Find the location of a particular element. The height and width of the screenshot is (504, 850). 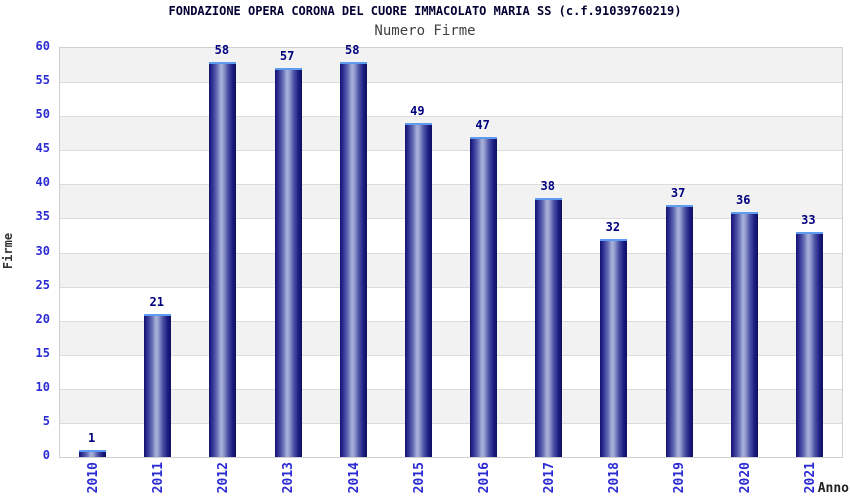

bar-value-label: 47 is located at coordinates (482, 124).